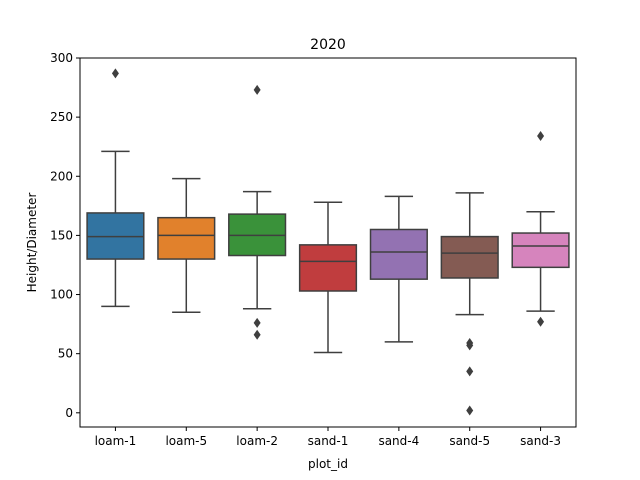  Describe the element at coordinates (328, 464) in the screenshot. I see `x-axis-label: plot_id` at that location.